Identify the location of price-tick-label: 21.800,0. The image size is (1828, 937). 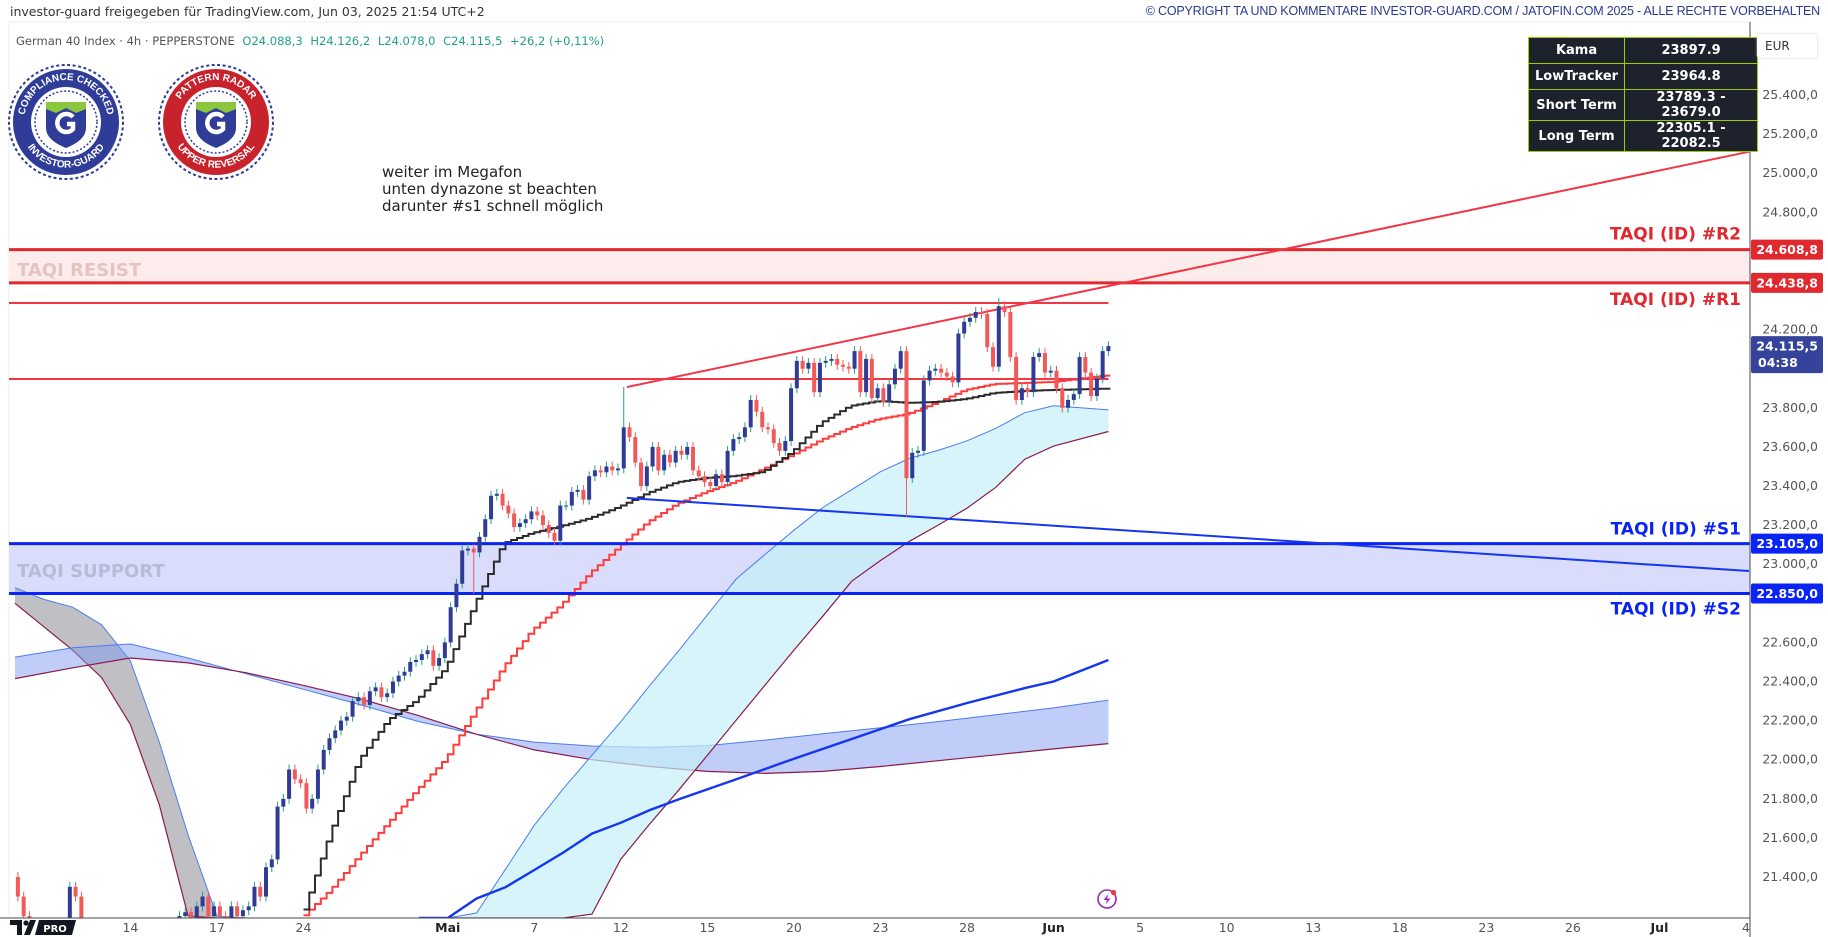
(1790, 798).